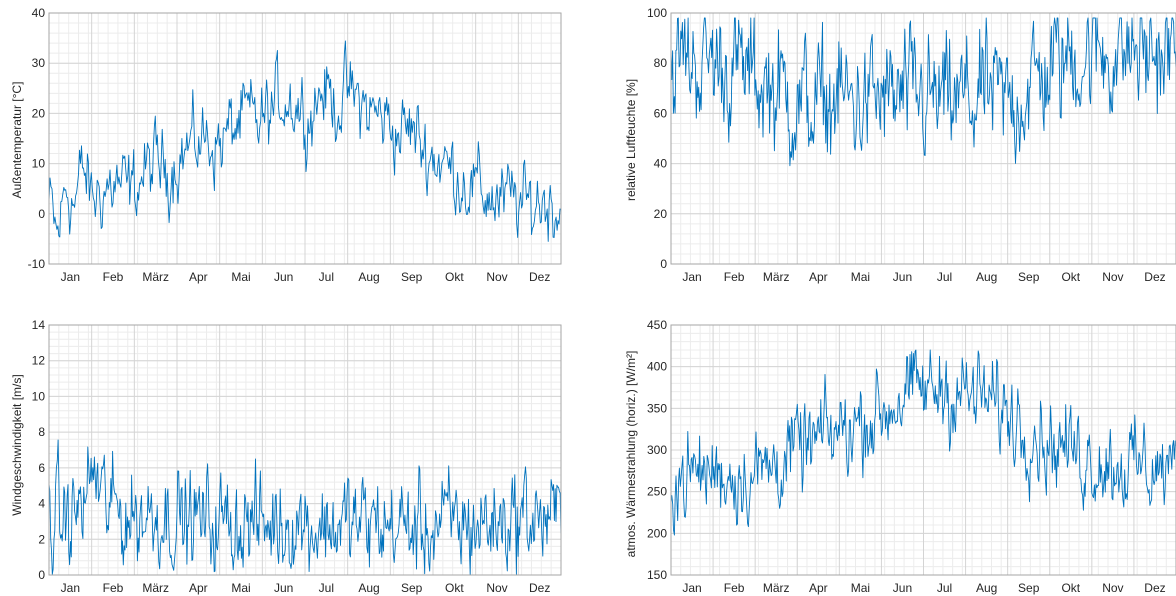 This screenshot has width=1176, height=596. I want to click on y-axis-label: Außentemperatur [°C], so click(17, 140).